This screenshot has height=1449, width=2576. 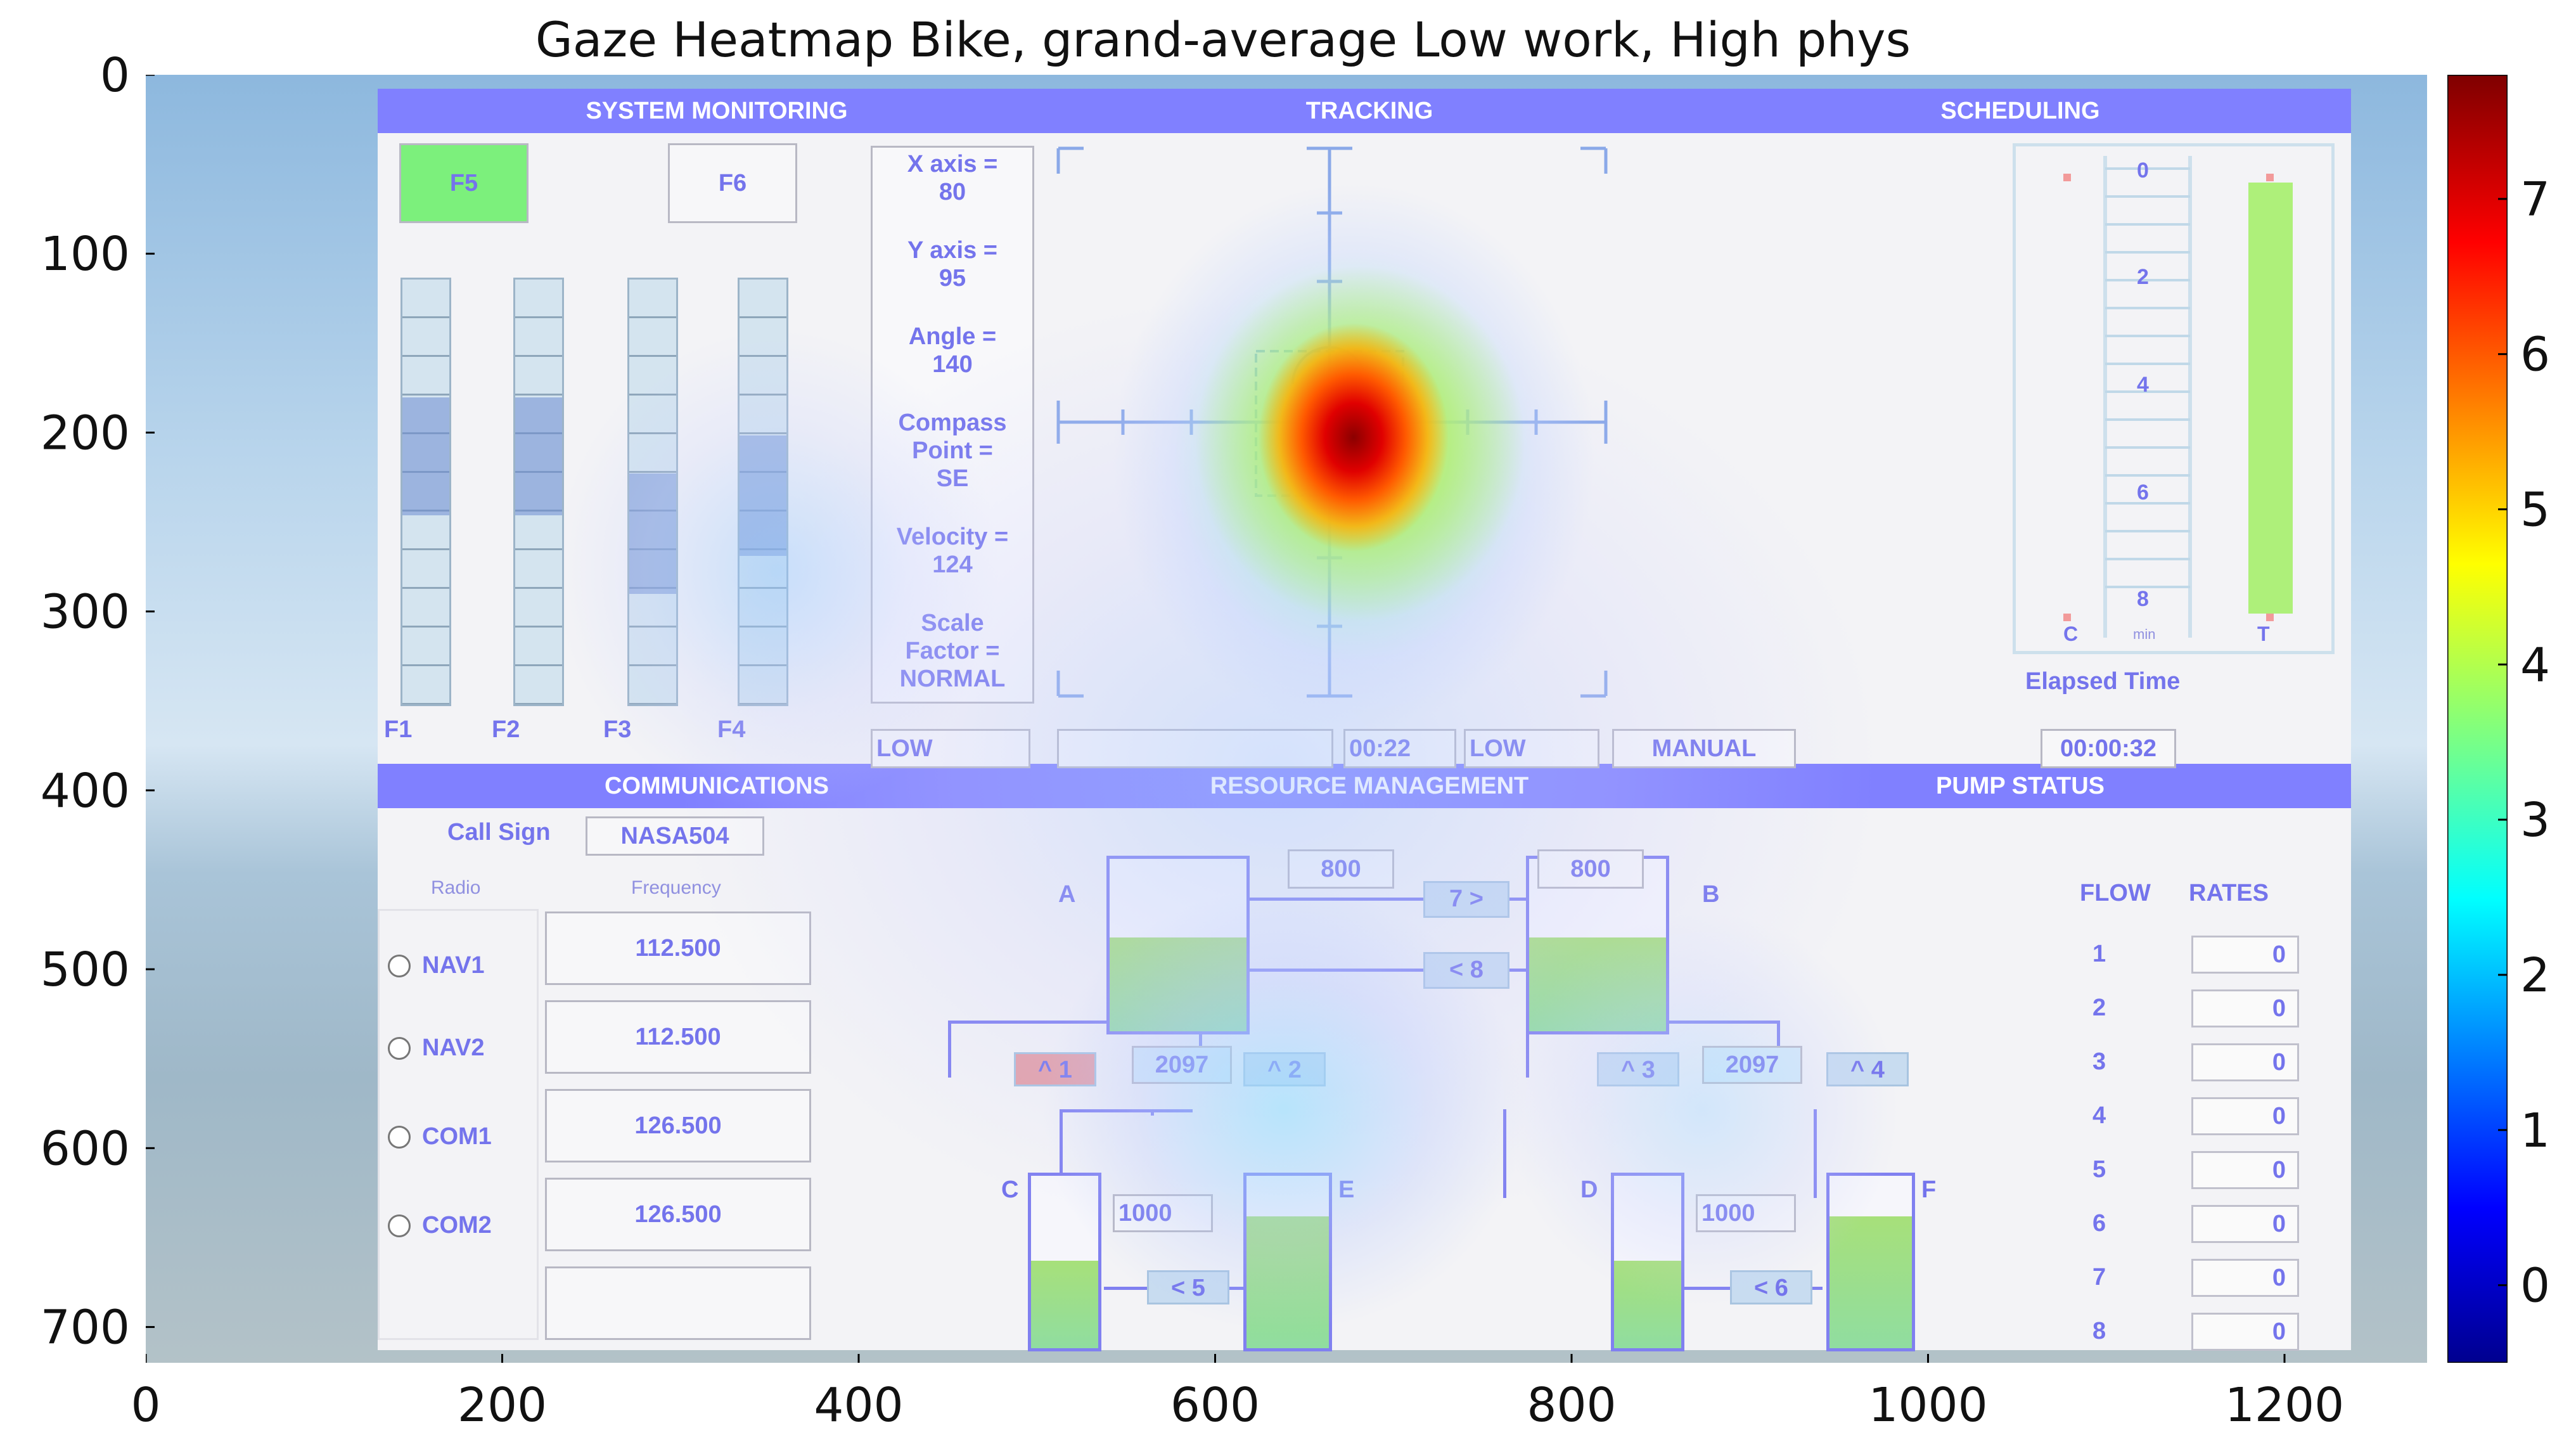 What do you see at coordinates (2535, 1131) in the screenshot?
I see `colorbar-tick-label-1: 1` at bounding box center [2535, 1131].